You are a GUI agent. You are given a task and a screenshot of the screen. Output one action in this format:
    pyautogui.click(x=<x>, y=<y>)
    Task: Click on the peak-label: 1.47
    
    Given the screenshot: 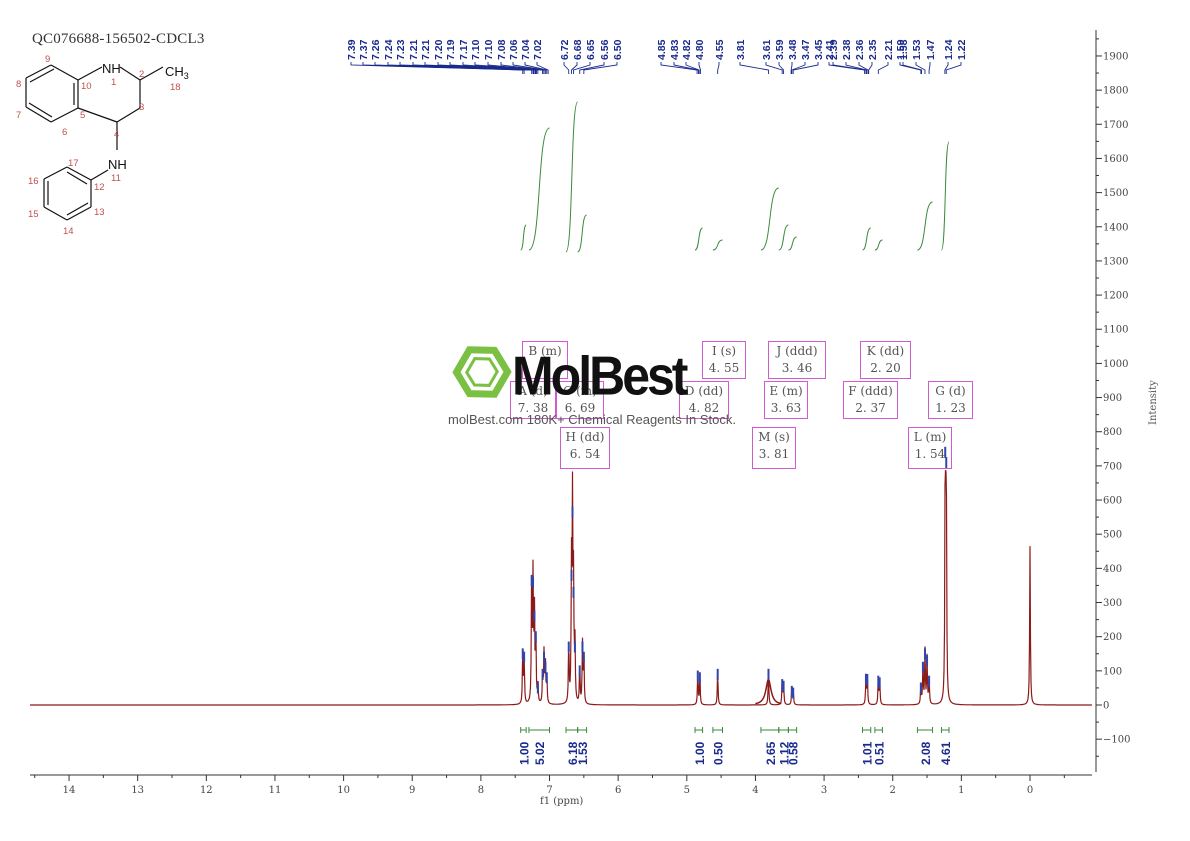 What is the action you would take?
    pyautogui.click(x=931, y=49)
    